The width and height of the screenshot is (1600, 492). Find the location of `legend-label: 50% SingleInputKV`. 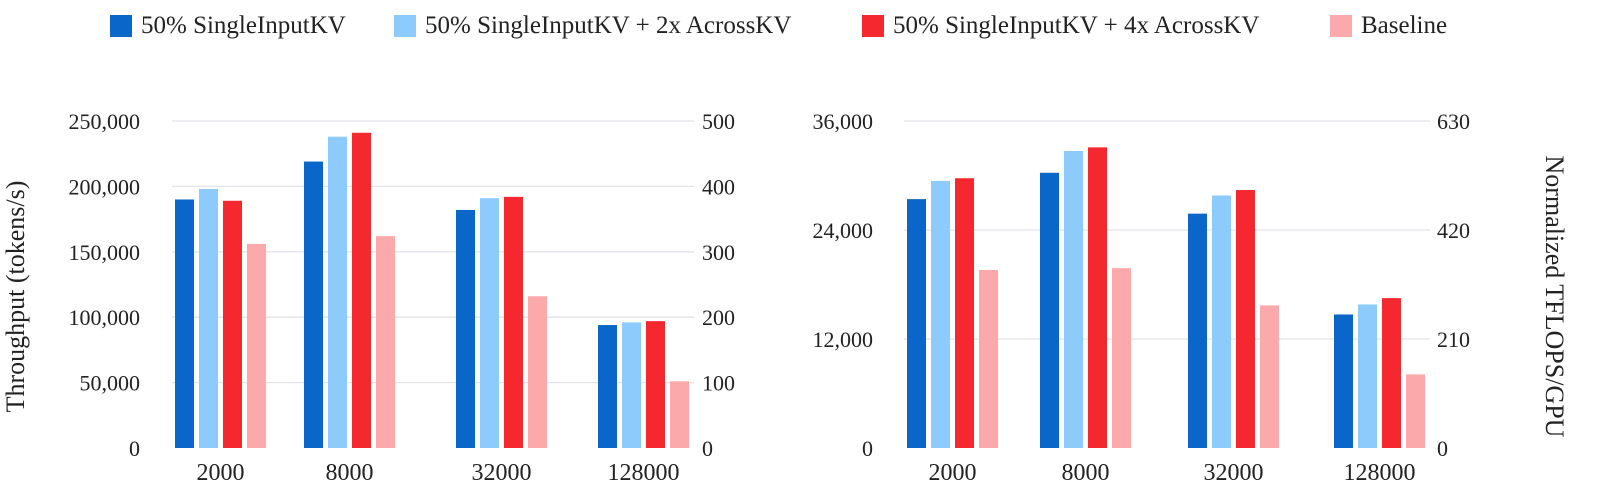

legend-label: 50% SingleInputKV is located at coordinates (243, 25).